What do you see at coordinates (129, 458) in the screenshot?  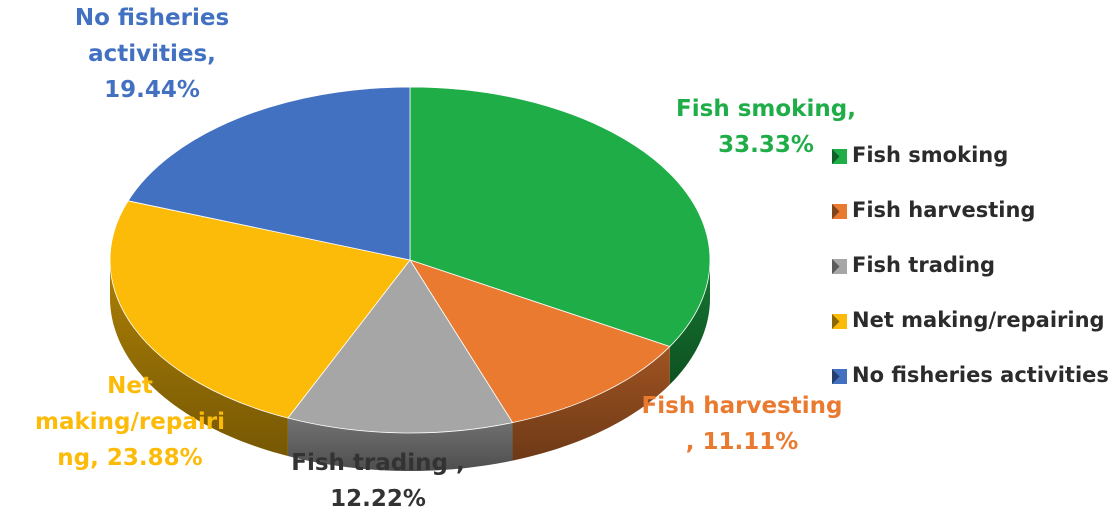 I see `data-label-line: ng, 23.88%` at bounding box center [129, 458].